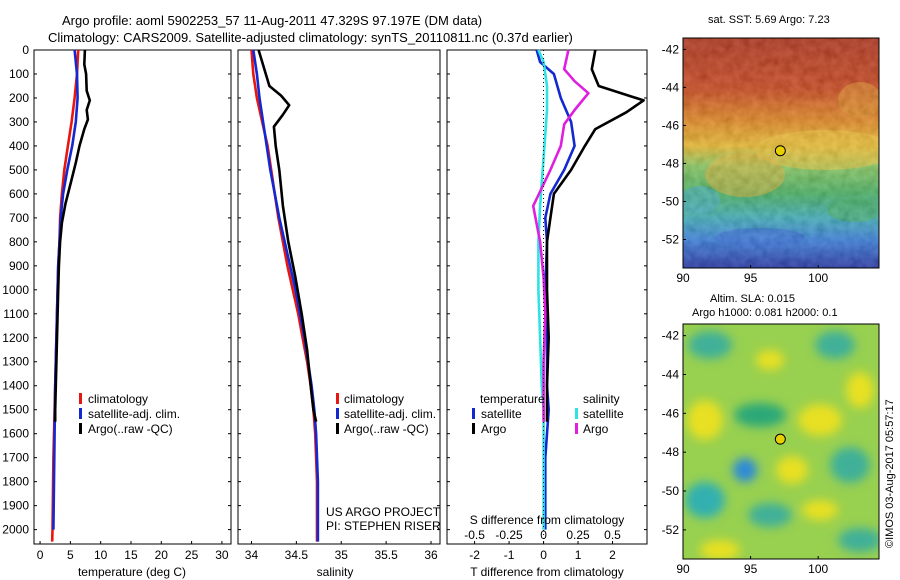  What do you see at coordinates (612, 555) in the screenshot?
I see `x-tick-label: 2` at bounding box center [612, 555].